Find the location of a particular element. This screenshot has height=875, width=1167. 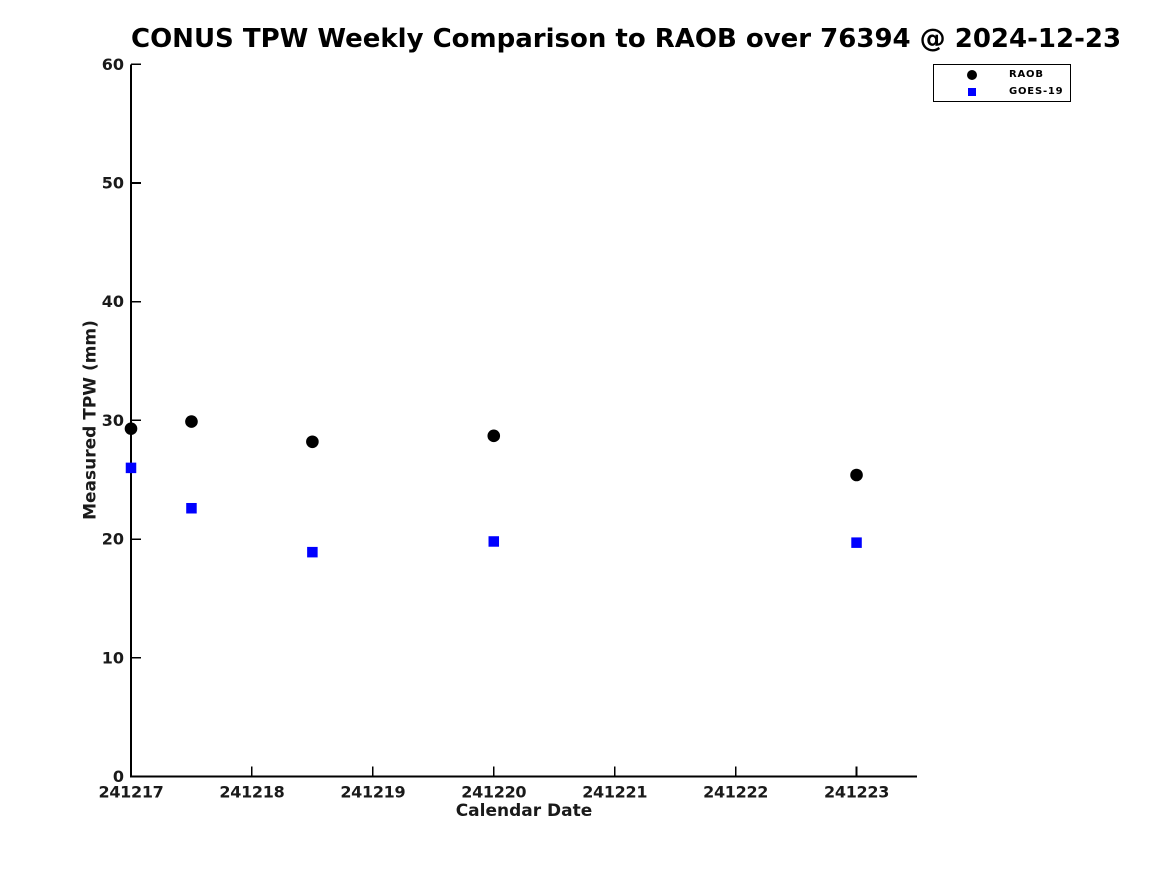

x-tick-label: 241221 is located at coordinates (614, 792).